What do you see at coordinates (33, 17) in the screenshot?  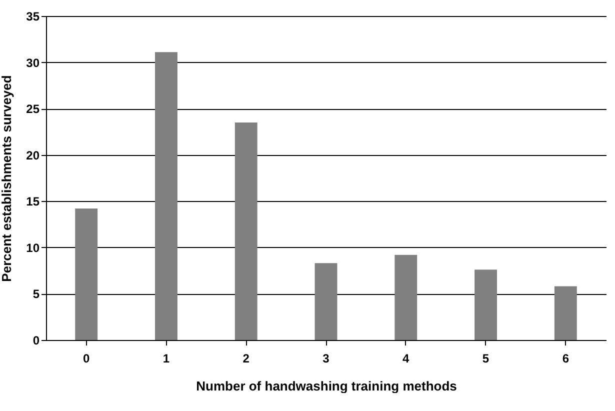 I see `y-tick-label: 35` at bounding box center [33, 17].